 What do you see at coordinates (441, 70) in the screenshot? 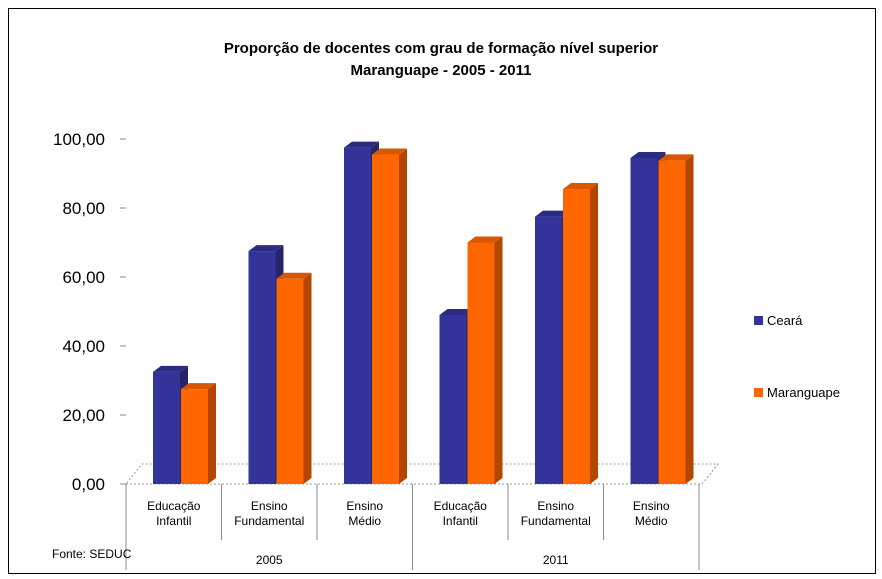
I see `chart-subtitle: Maranguape - 2005 - 2011` at bounding box center [441, 70].